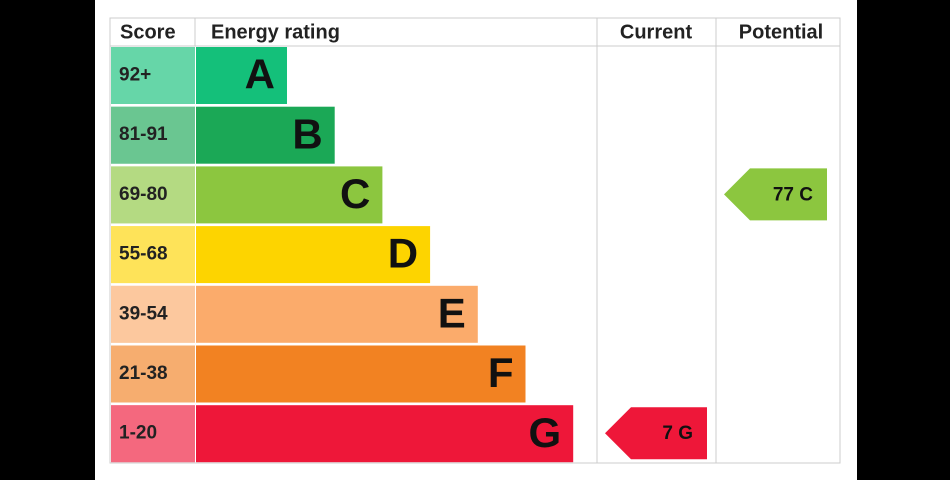 The width and height of the screenshot is (950, 480). Describe the element at coordinates (143, 194) in the screenshot. I see `score-label: 69-80` at that location.